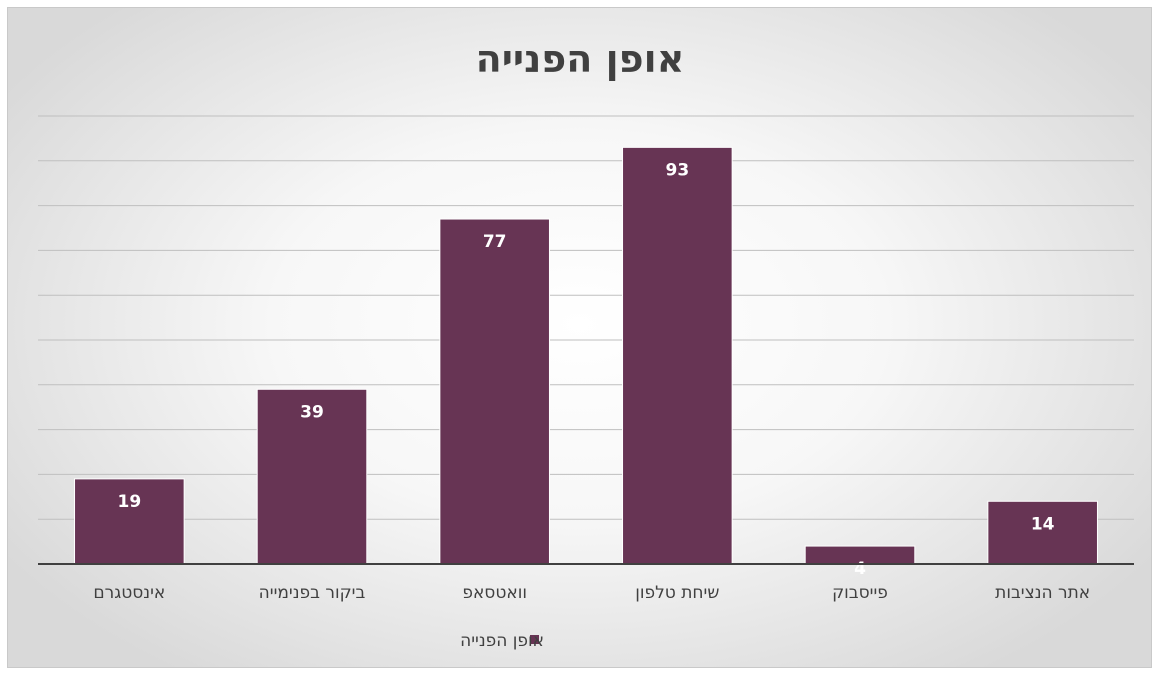 The width and height of the screenshot is (1159, 675). I want to click on data-label: 14, so click(1043, 524).